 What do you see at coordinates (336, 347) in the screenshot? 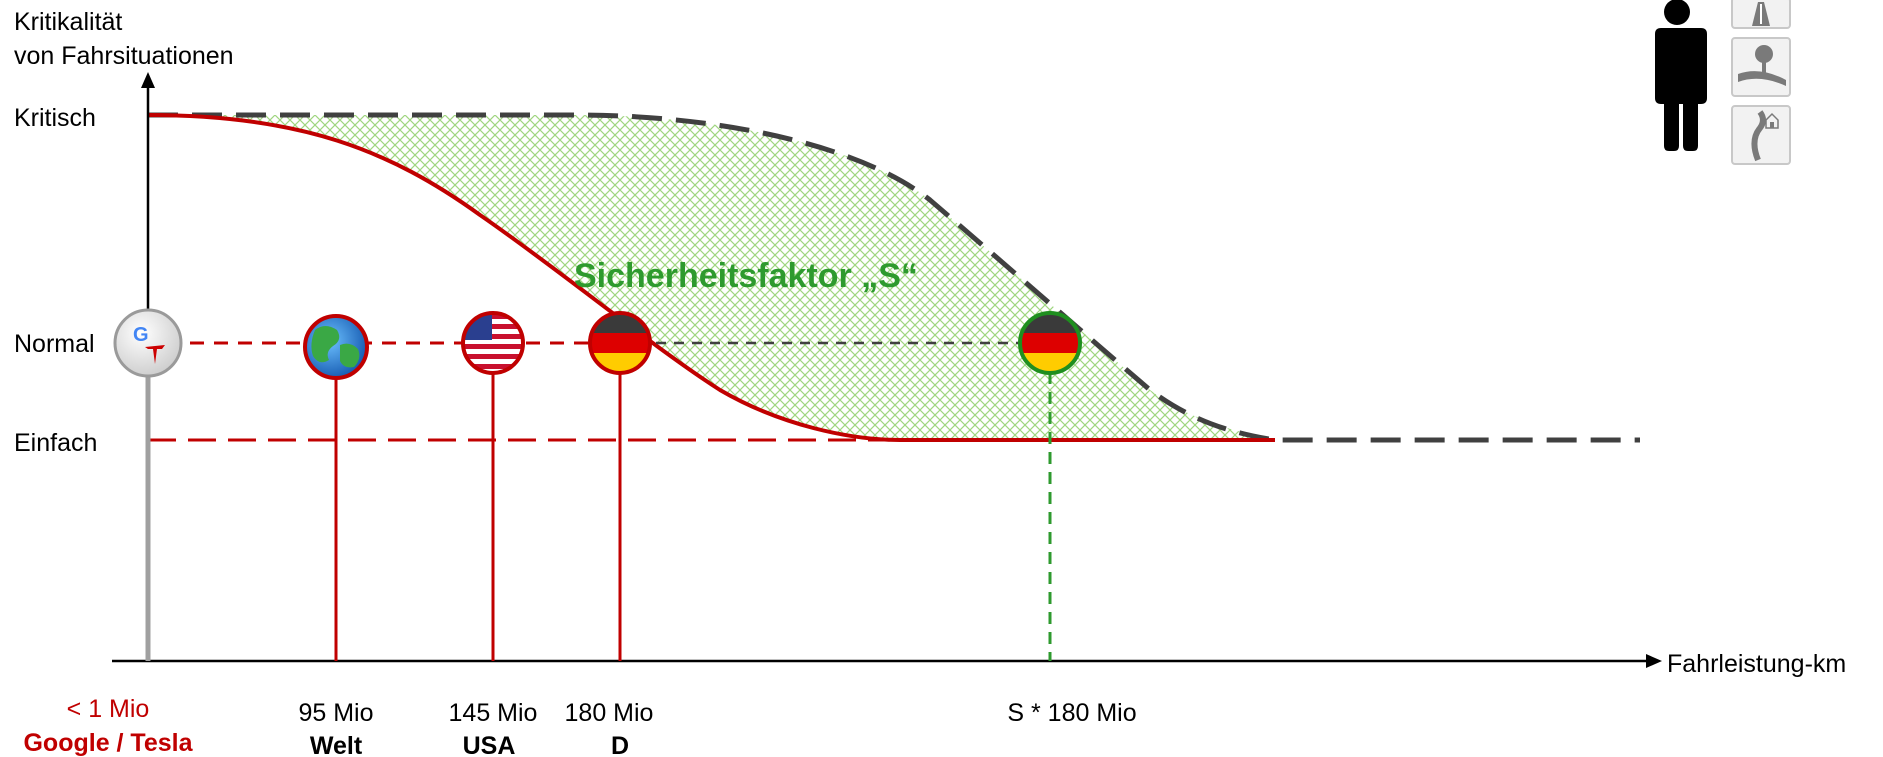
I see `globe-marker` at bounding box center [336, 347].